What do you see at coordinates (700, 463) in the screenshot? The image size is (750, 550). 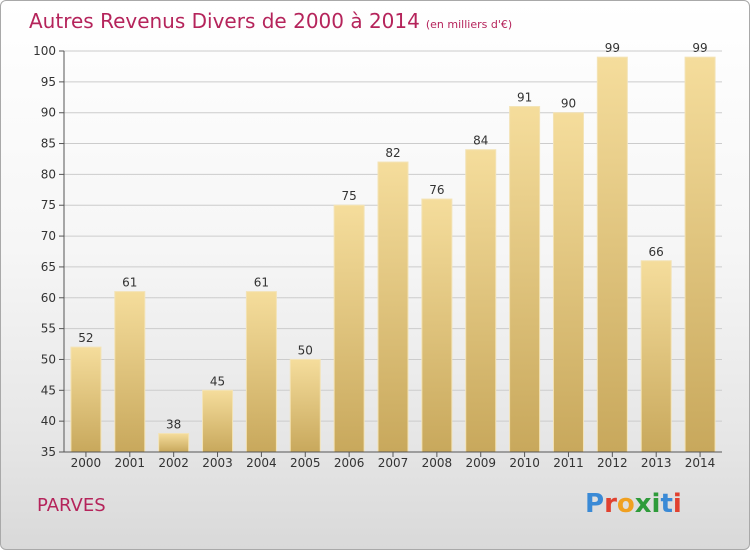 I see `x-tick-label: 2014` at bounding box center [700, 463].